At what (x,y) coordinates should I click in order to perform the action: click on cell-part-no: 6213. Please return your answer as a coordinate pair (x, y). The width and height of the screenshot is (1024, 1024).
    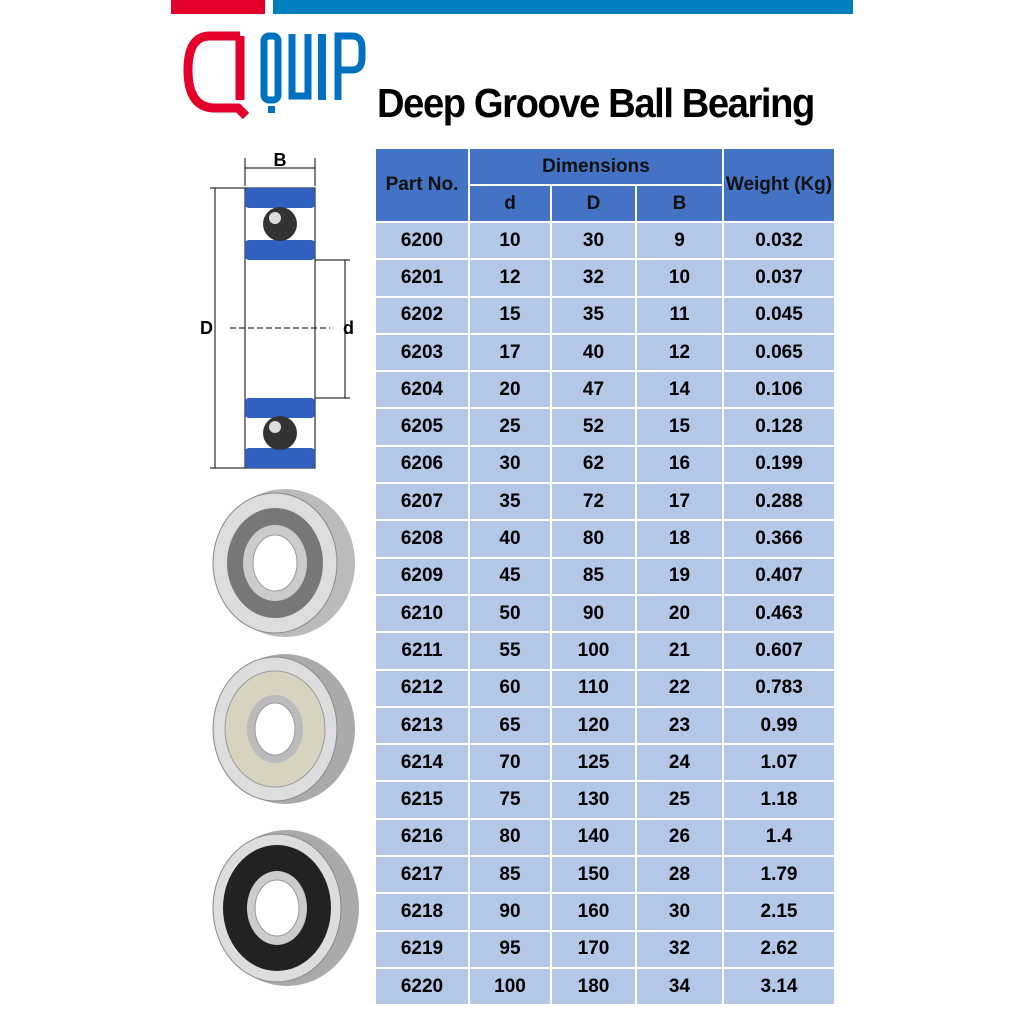
    Looking at the image, I should click on (422, 725).